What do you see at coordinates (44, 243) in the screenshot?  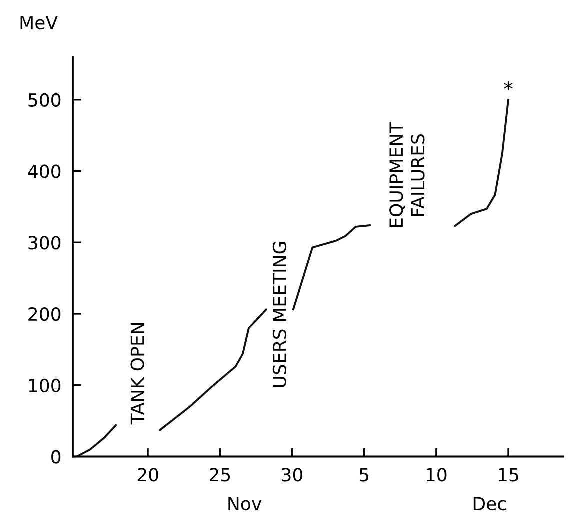 I see `y-tick-label: 300` at bounding box center [44, 243].